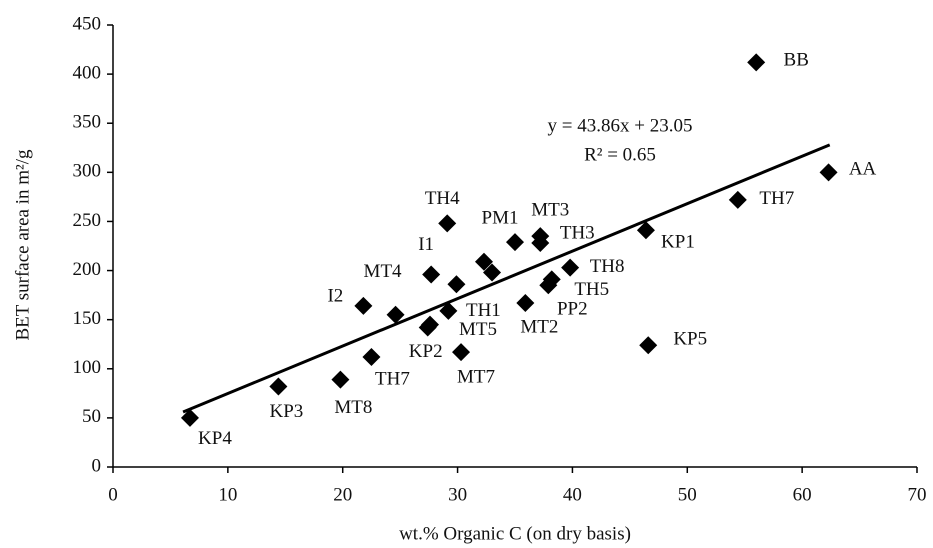 The height and width of the screenshot is (548, 933). I want to click on point-label: TH8, so click(607, 266).